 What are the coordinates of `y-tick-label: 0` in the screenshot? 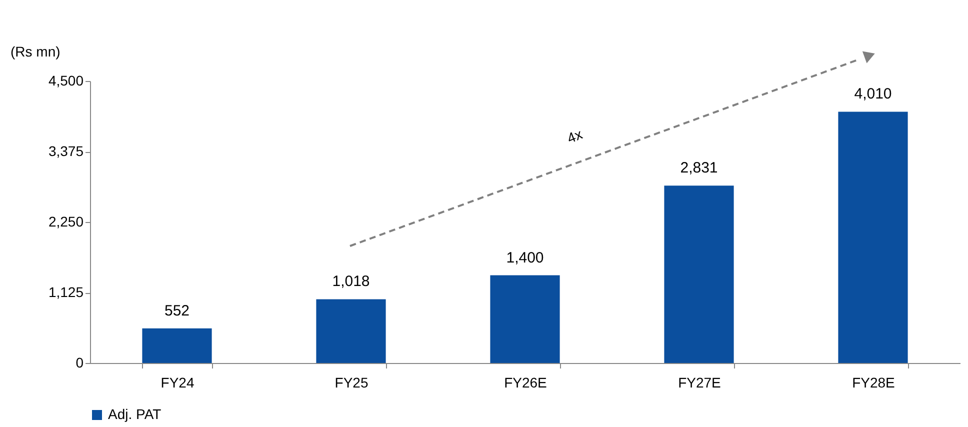 It's located at (80, 362).